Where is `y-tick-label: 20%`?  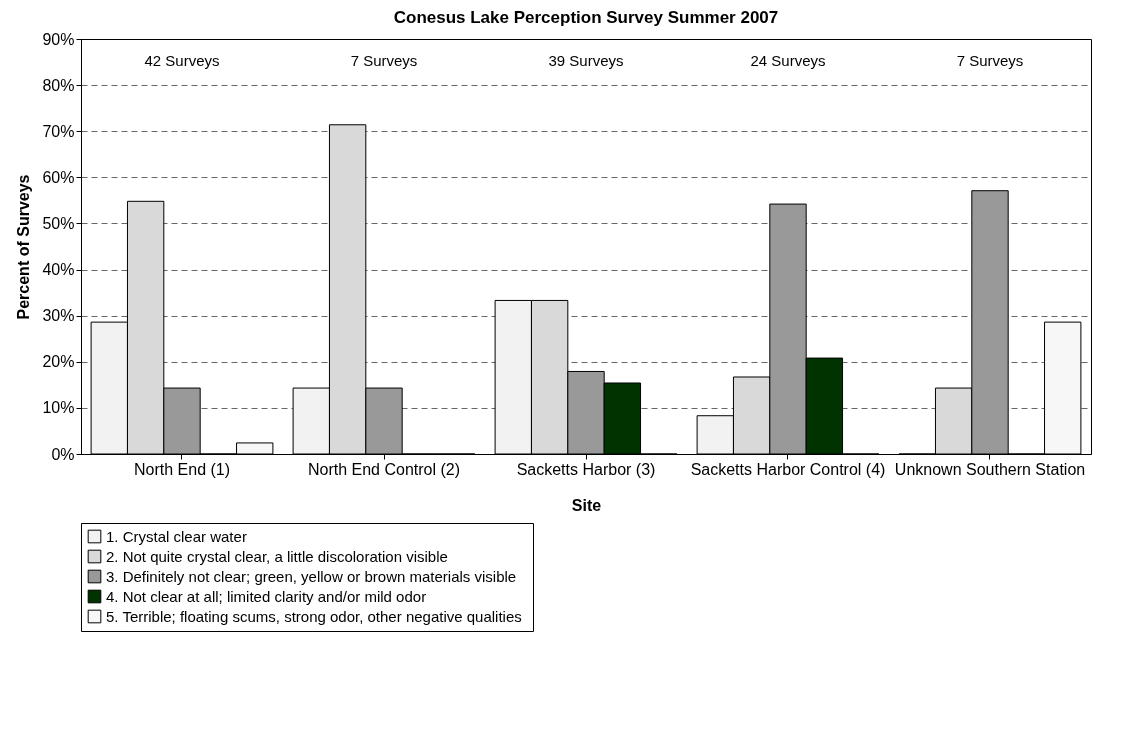
y-tick-label: 20% is located at coordinates (58, 362).